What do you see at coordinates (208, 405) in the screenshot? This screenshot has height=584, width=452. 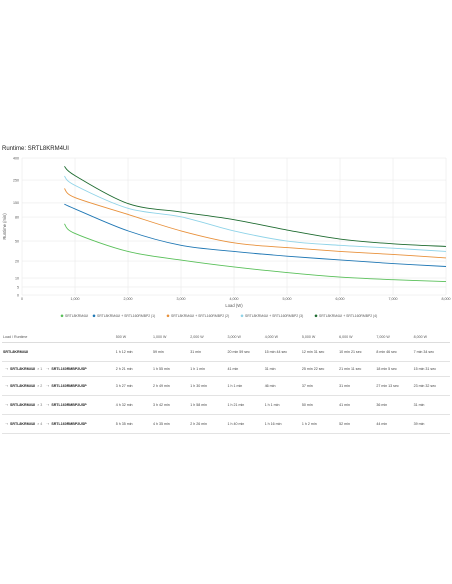 I see `runtime-cell: 1 h 58 min` at bounding box center [208, 405].